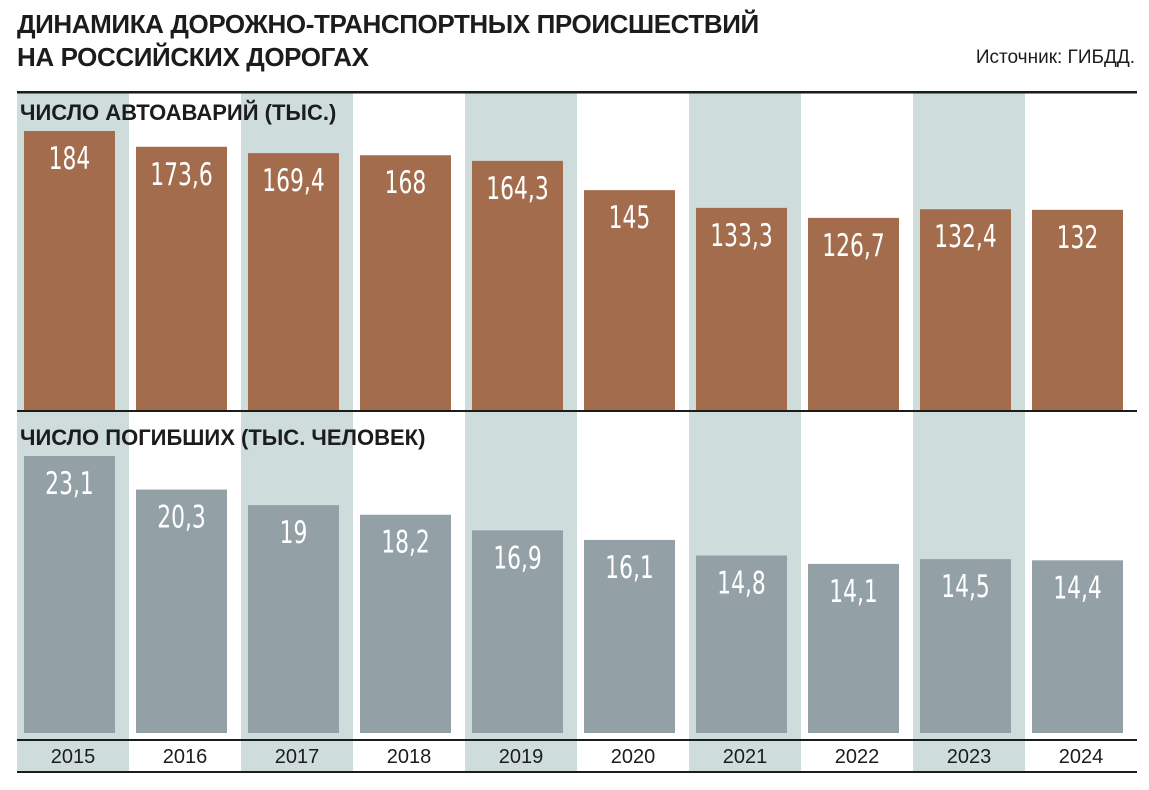 The width and height of the screenshot is (1149, 790). What do you see at coordinates (293, 619) in the screenshot?
I see `deaths-bar-2017` at bounding box center [293, 619].